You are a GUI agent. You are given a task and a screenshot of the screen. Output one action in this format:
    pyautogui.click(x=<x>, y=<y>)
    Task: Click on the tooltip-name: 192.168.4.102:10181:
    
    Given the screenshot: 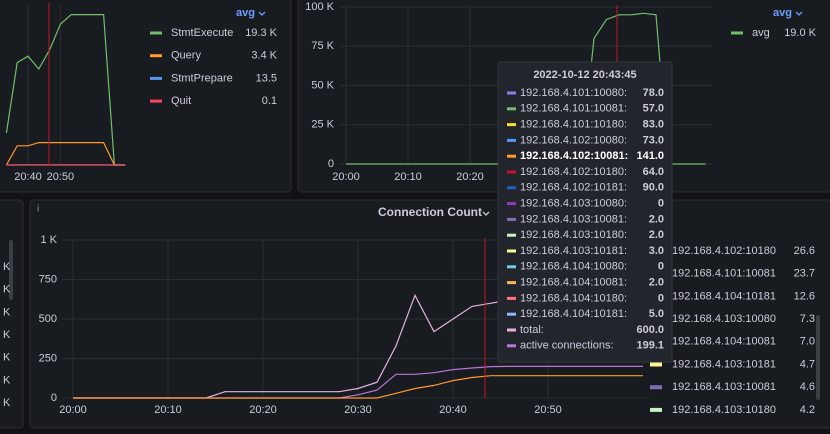 What is the action you would take?
    pyautogui.click(x=573, y=188)
    